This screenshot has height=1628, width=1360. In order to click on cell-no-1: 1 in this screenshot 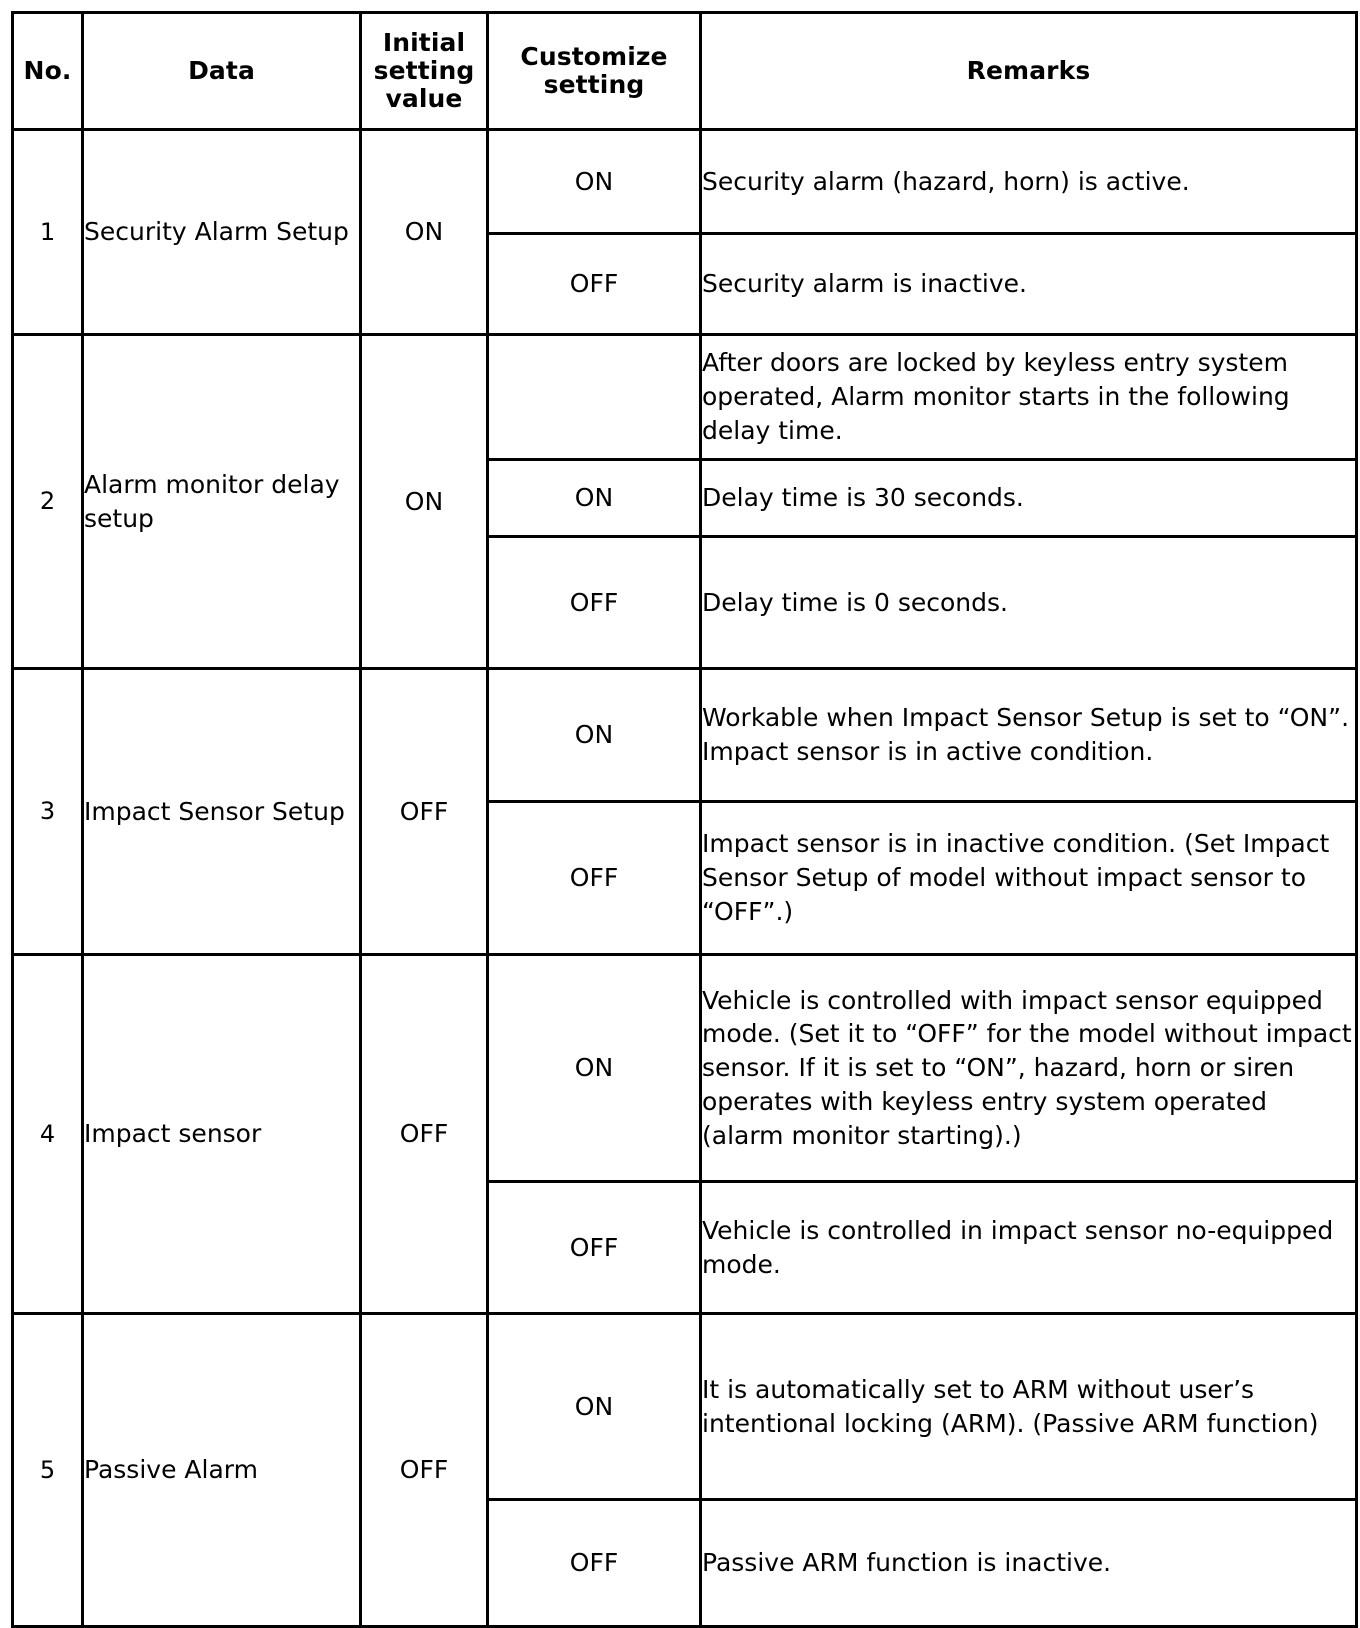, I will do `click(47, 232)`.